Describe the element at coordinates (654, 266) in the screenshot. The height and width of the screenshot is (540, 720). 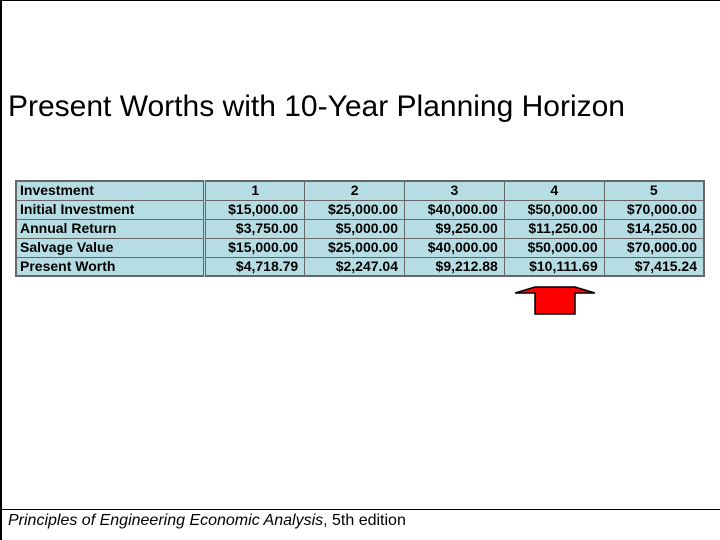
I see `table-cell: $7,415.24` at that location.